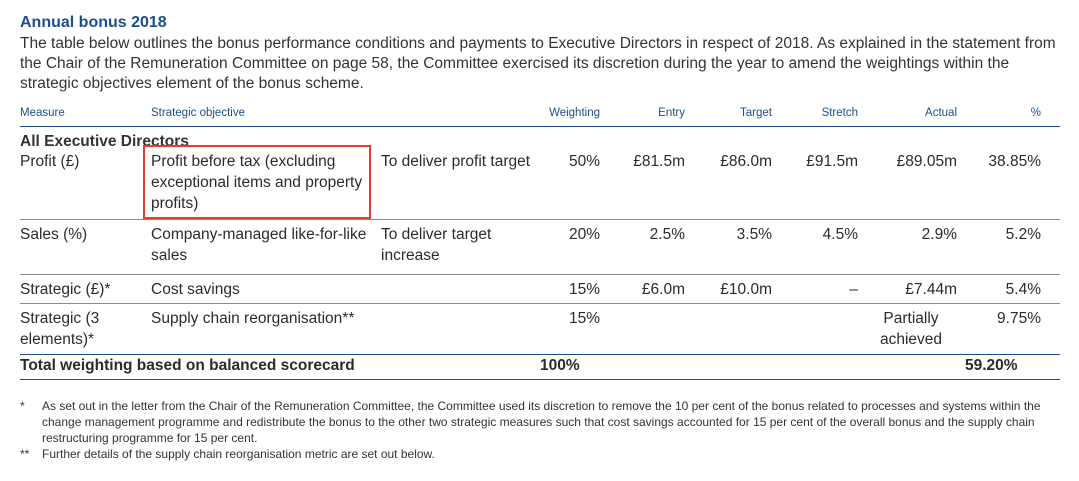 The width and height of the screenshot is (1079, 481). What do you see at coordinates (436, 245) in the screenshot?
I see `cell-description: To deliver target increase` at bounding box center [436, 245].